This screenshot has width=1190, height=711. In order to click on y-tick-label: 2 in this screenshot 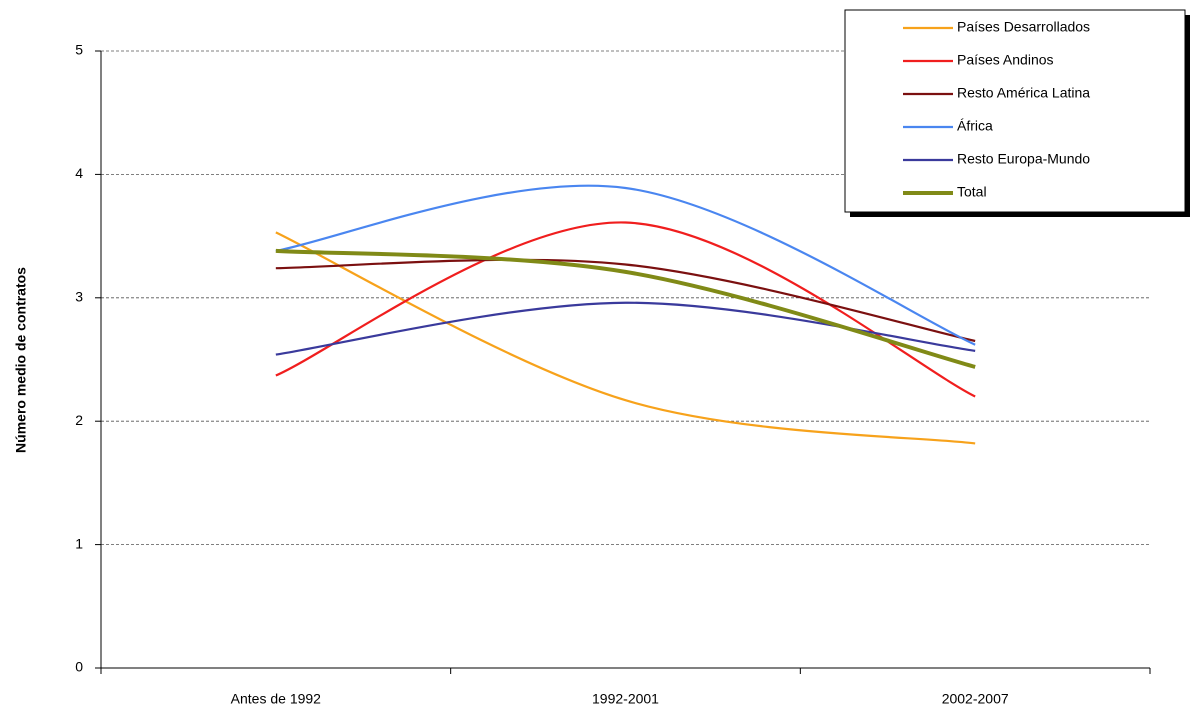, I will do `click(79, 420)`.